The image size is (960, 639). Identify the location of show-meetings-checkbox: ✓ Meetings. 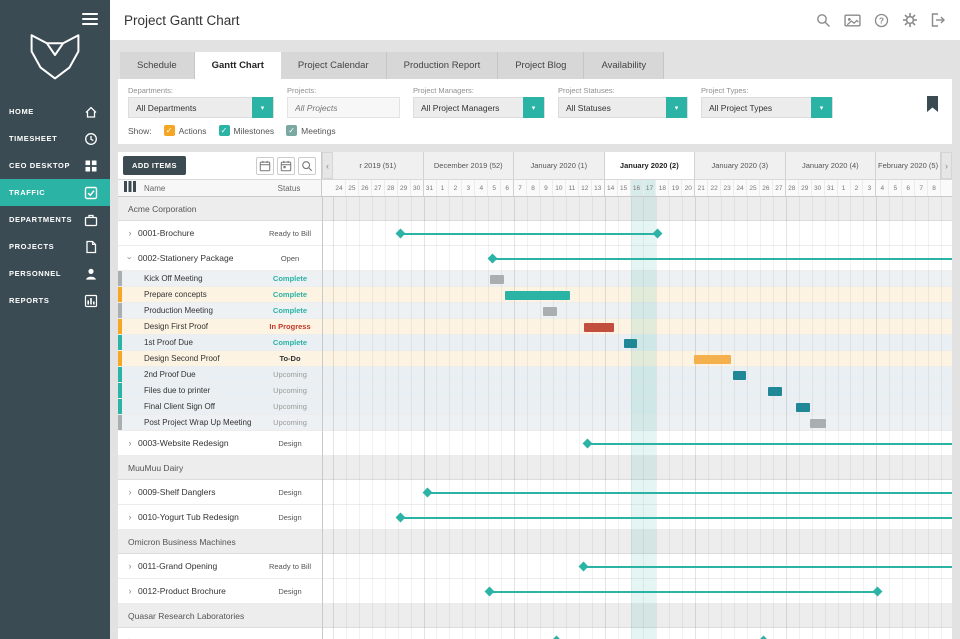
(311, 130).